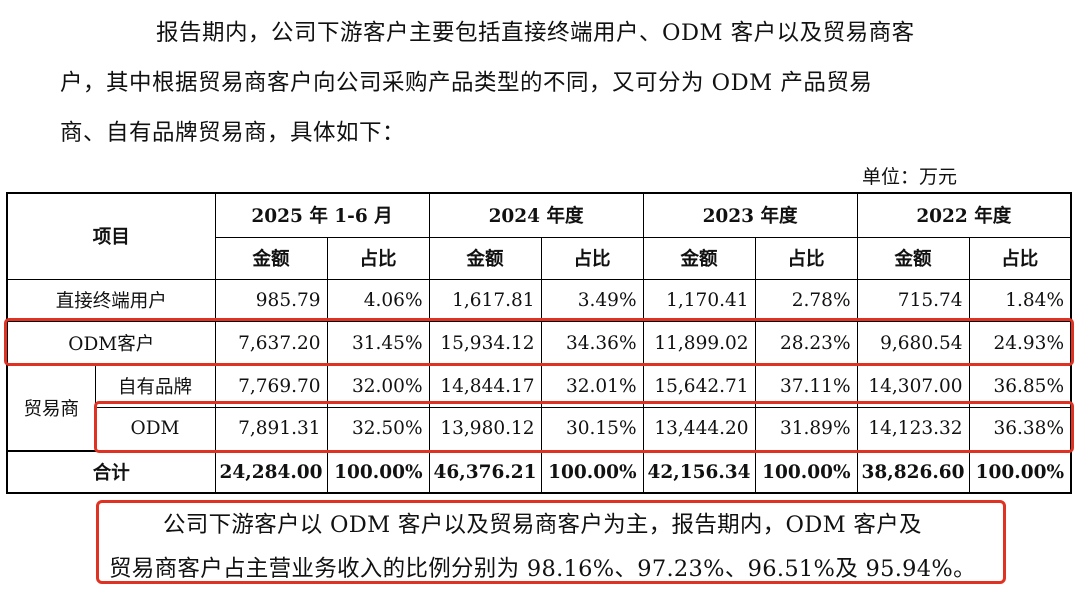 This screenshot has width=1080, height=592. Describe the element at coordinates (699, 300) in the screenshot. I see `table-cell: 1,170.41` at that location.